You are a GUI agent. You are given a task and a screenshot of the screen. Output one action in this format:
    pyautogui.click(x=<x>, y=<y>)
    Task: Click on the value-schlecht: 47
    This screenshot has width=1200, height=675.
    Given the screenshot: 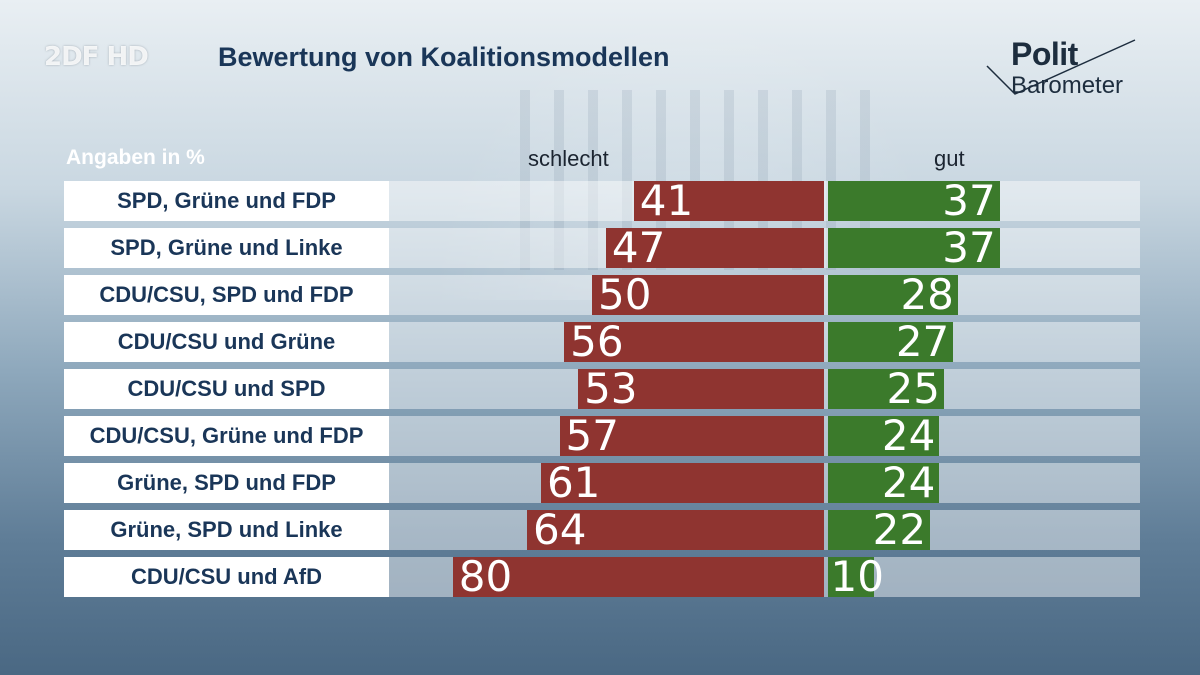 What is the action you would take?
    pyautogui.click(x=638, y=247)
    